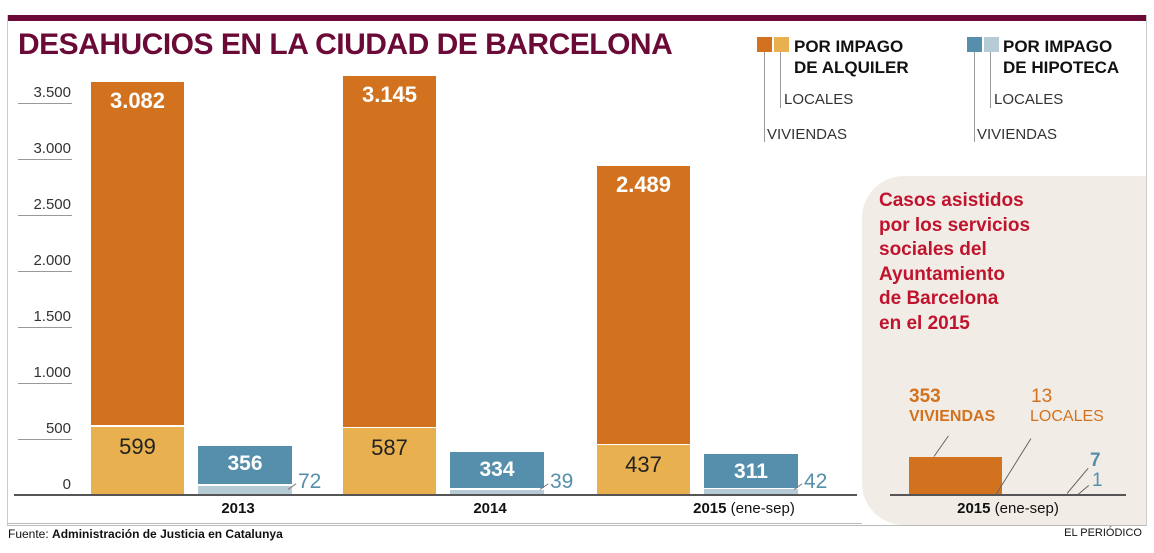 Image resolution: width=1154 pixels, height=553 pixels. I want to click on y-tick-label: 1.500, so click(52, 316).